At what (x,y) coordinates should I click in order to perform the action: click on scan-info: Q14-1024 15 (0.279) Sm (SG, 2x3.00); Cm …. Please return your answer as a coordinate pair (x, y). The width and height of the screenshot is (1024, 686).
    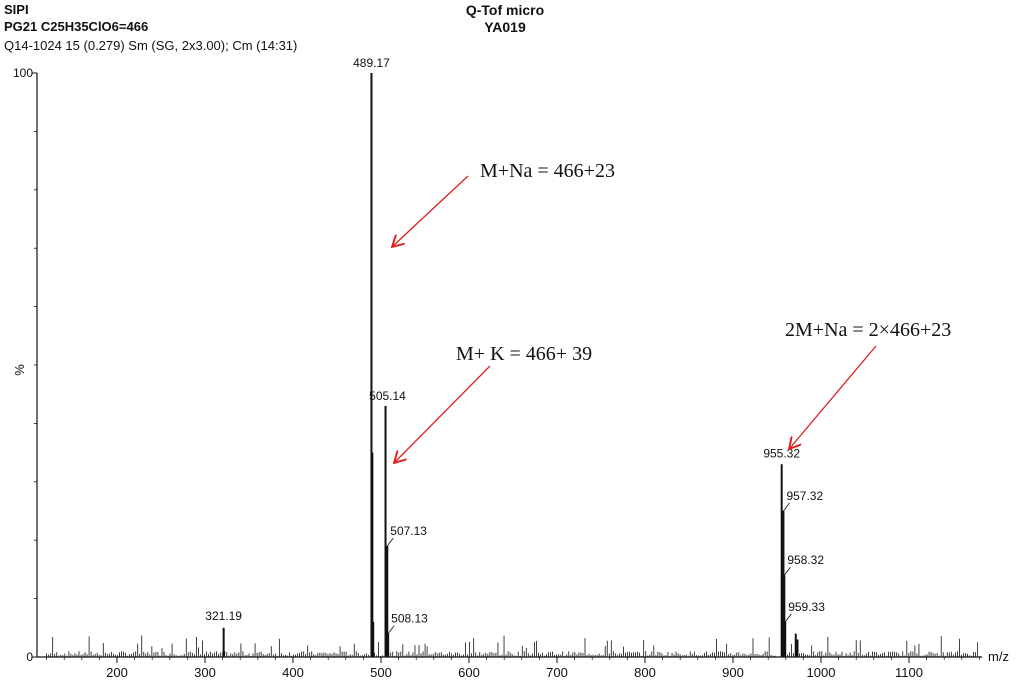
    Looking at the image, I should click on (151, 45).